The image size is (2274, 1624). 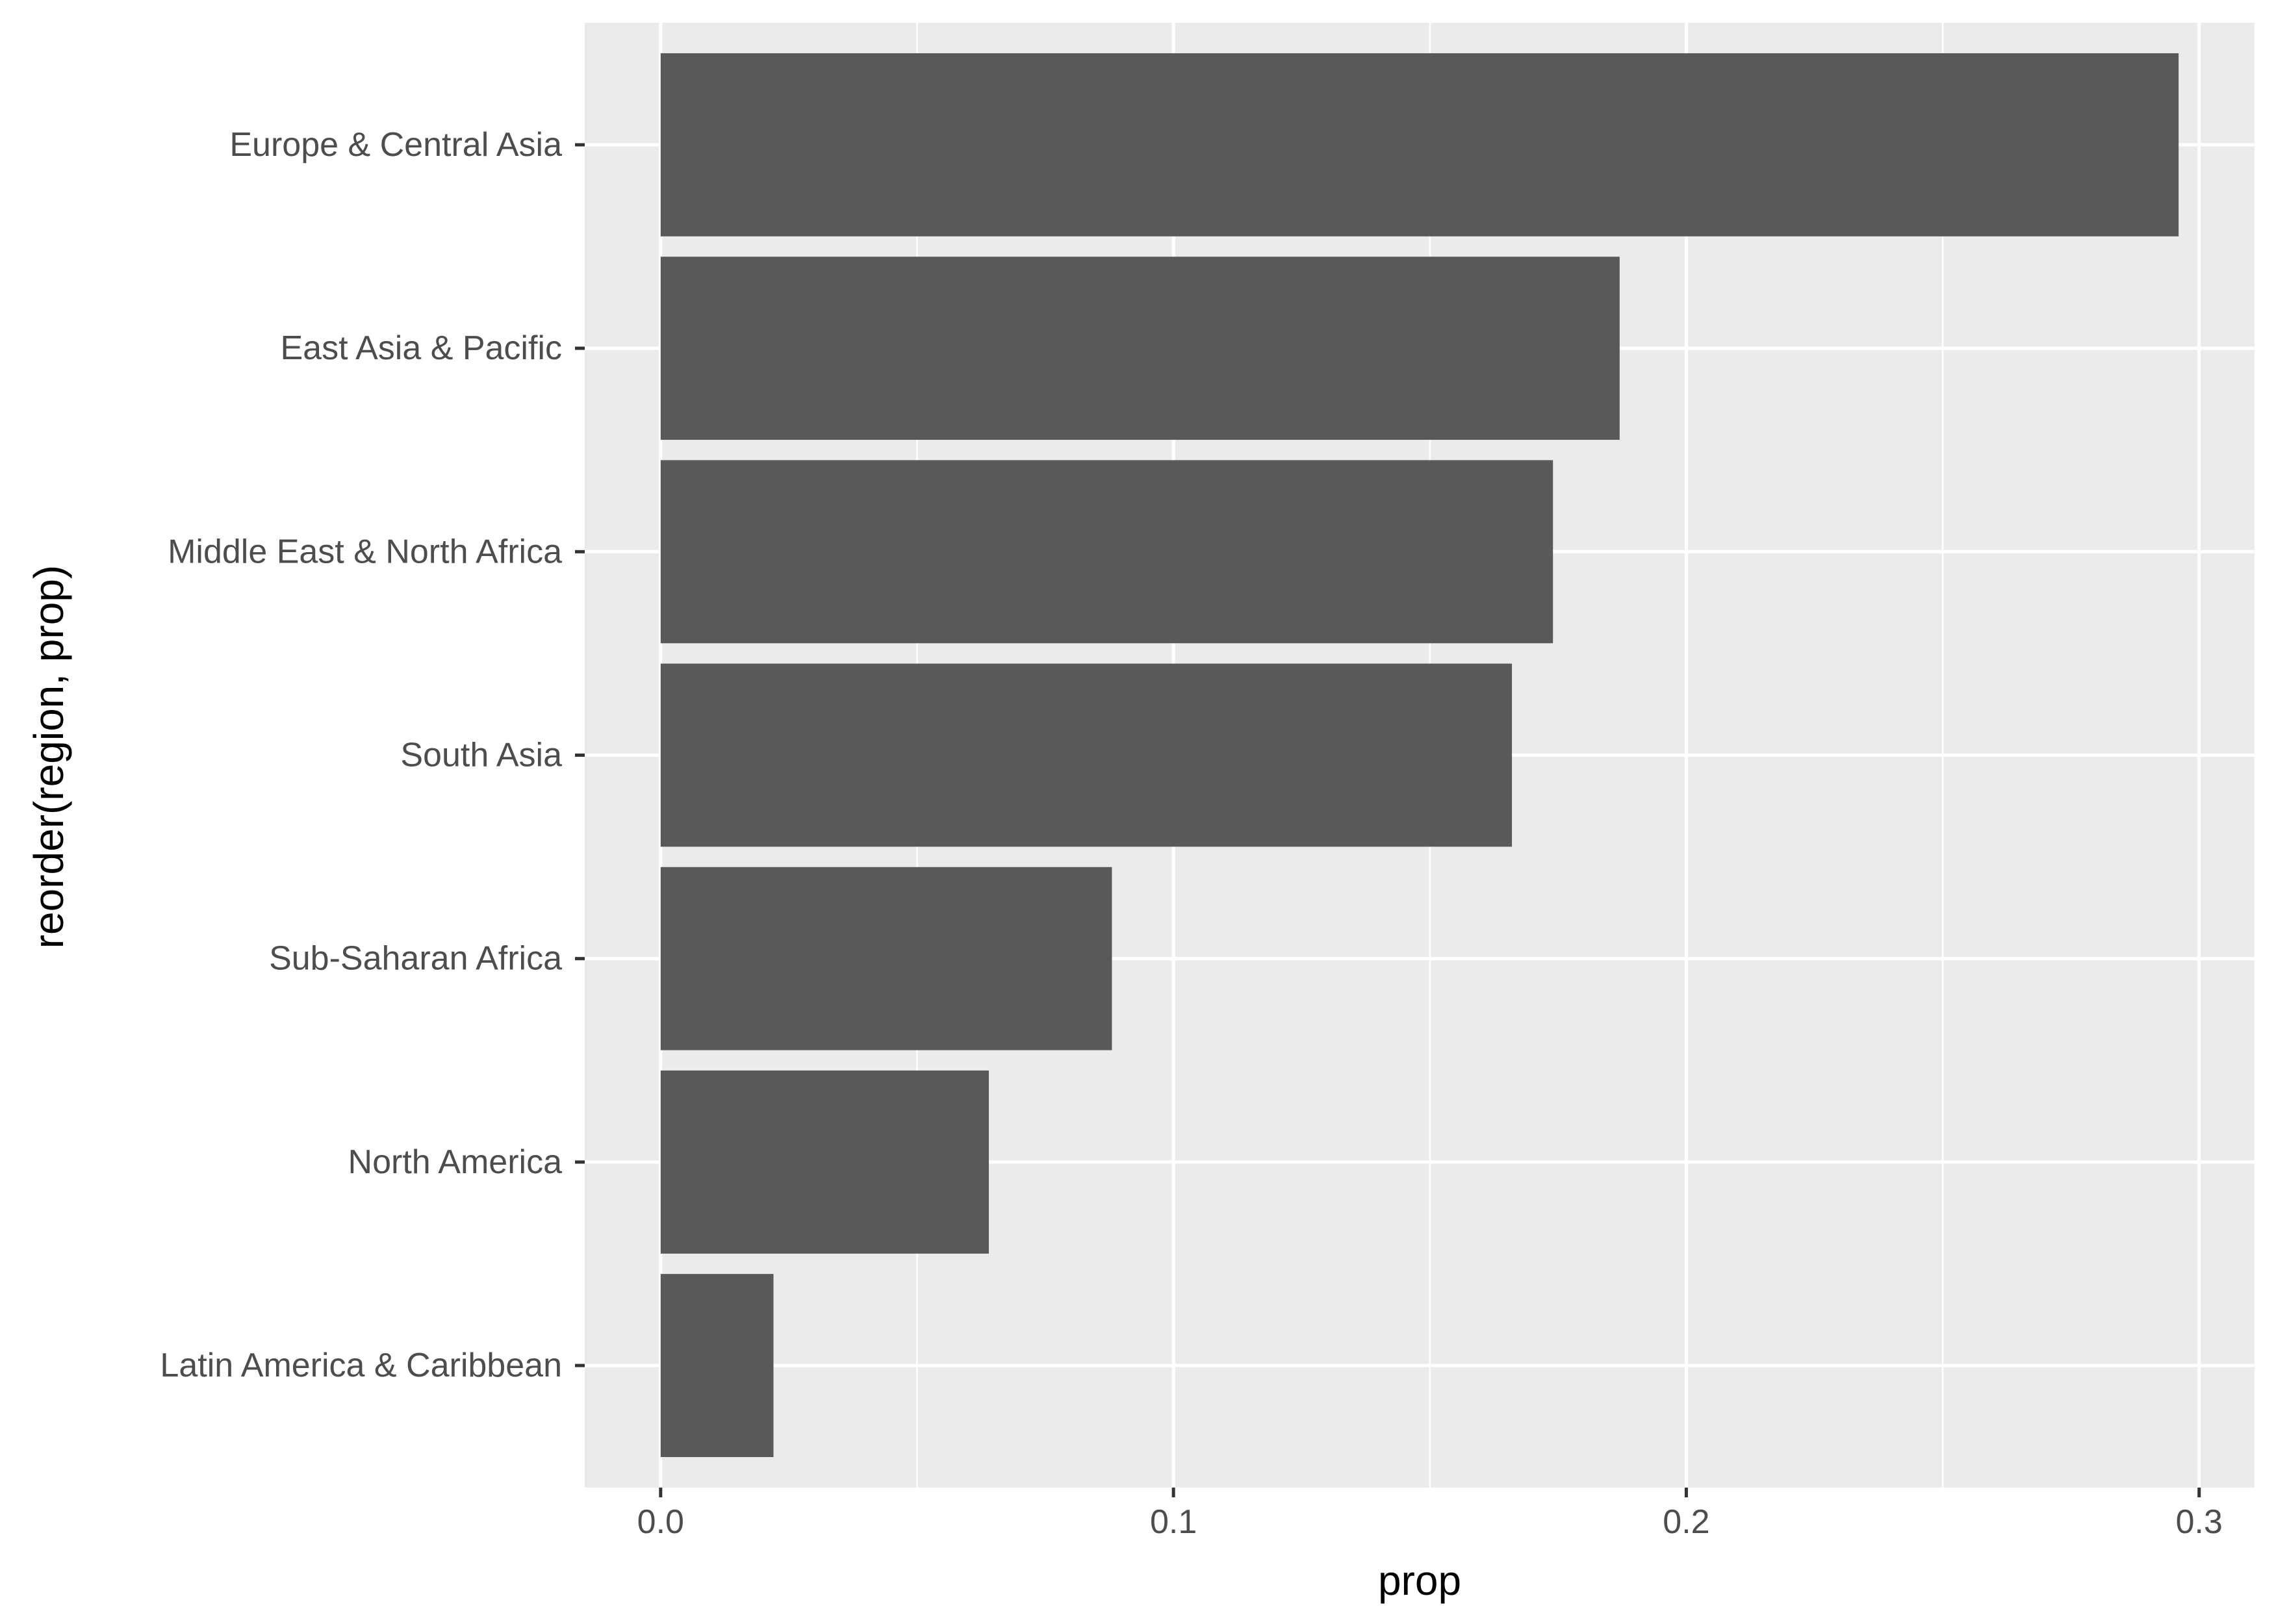 I want to click on y-tick-label: South Asia, so click(x=481, y=755).